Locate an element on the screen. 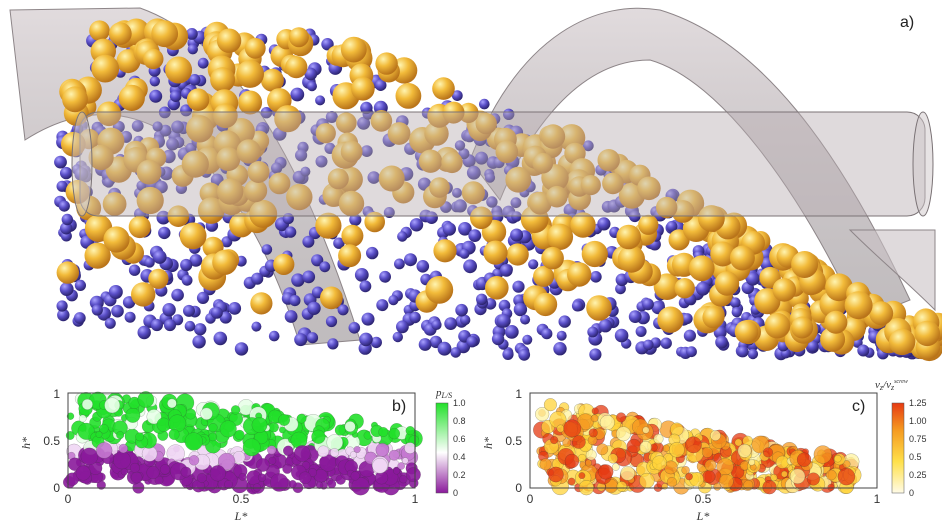  b-cb-tick-5: 1.0 is located at coordinates (459, 403).